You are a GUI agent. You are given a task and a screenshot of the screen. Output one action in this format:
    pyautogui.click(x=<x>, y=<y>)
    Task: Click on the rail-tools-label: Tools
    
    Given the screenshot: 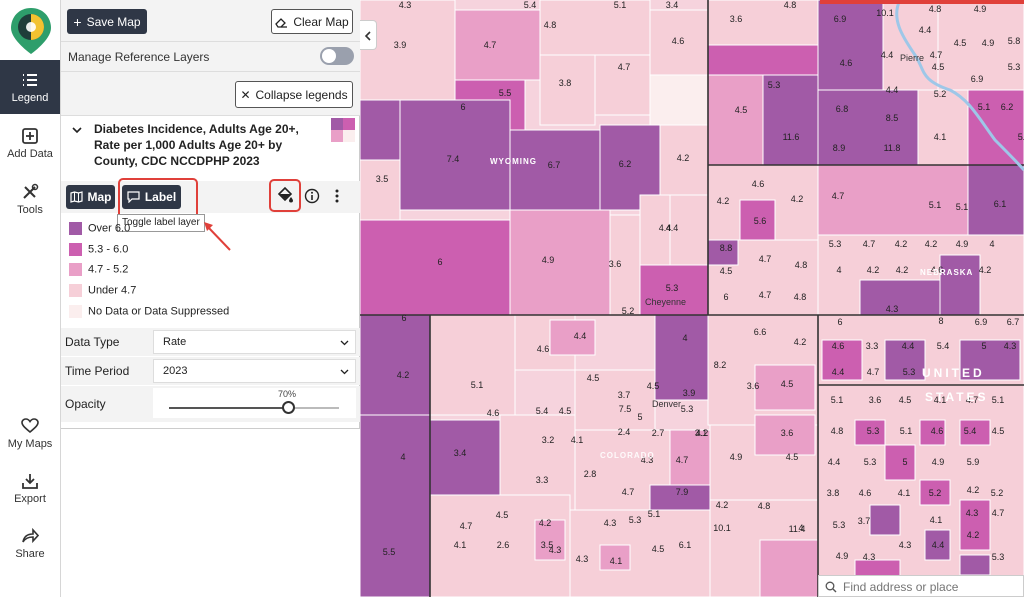 What is the action you would take?
    pyautogui.click(x=30, y=209)
    